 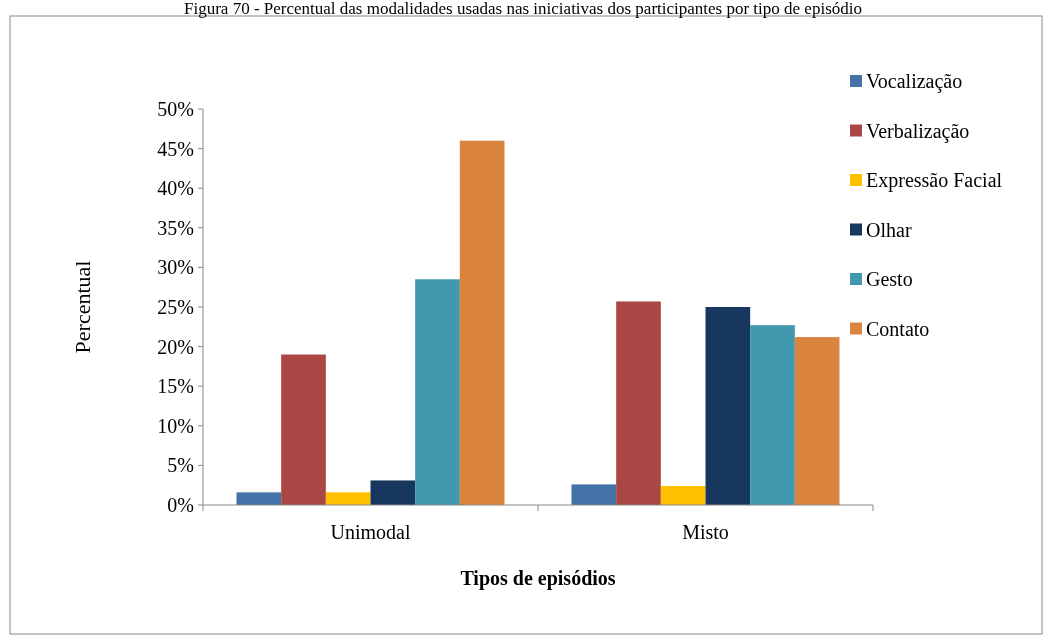 I want to click on legend-label: Vocalização, so click(x=914, y=81).